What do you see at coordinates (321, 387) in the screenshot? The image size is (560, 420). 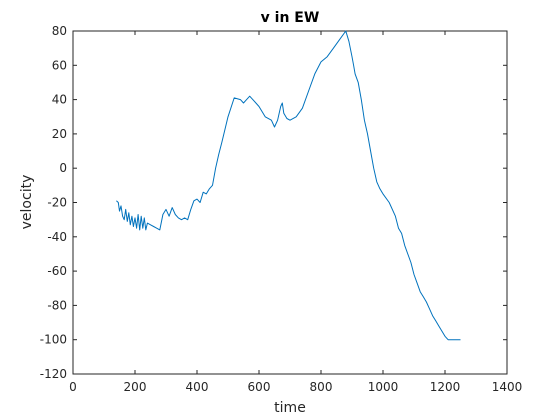 I see `x-tick-label: 800` at bounding box center [321, 387].